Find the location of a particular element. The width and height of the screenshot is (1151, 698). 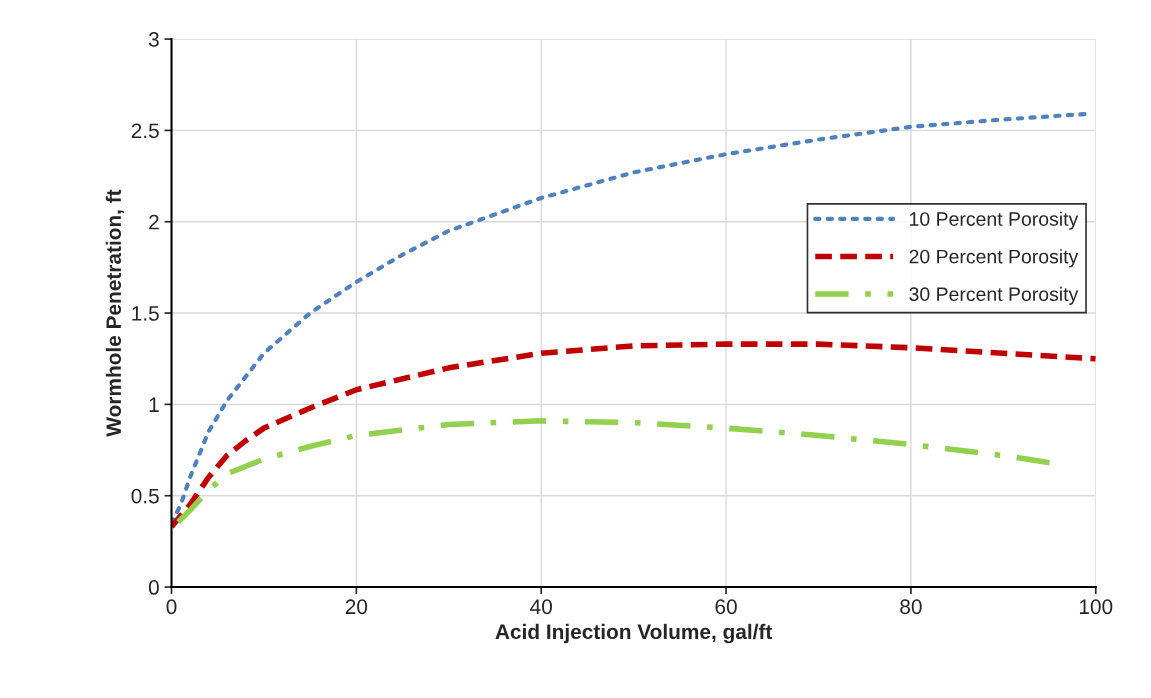

x-tick-label: 40 is located at coordinates (541, 607).